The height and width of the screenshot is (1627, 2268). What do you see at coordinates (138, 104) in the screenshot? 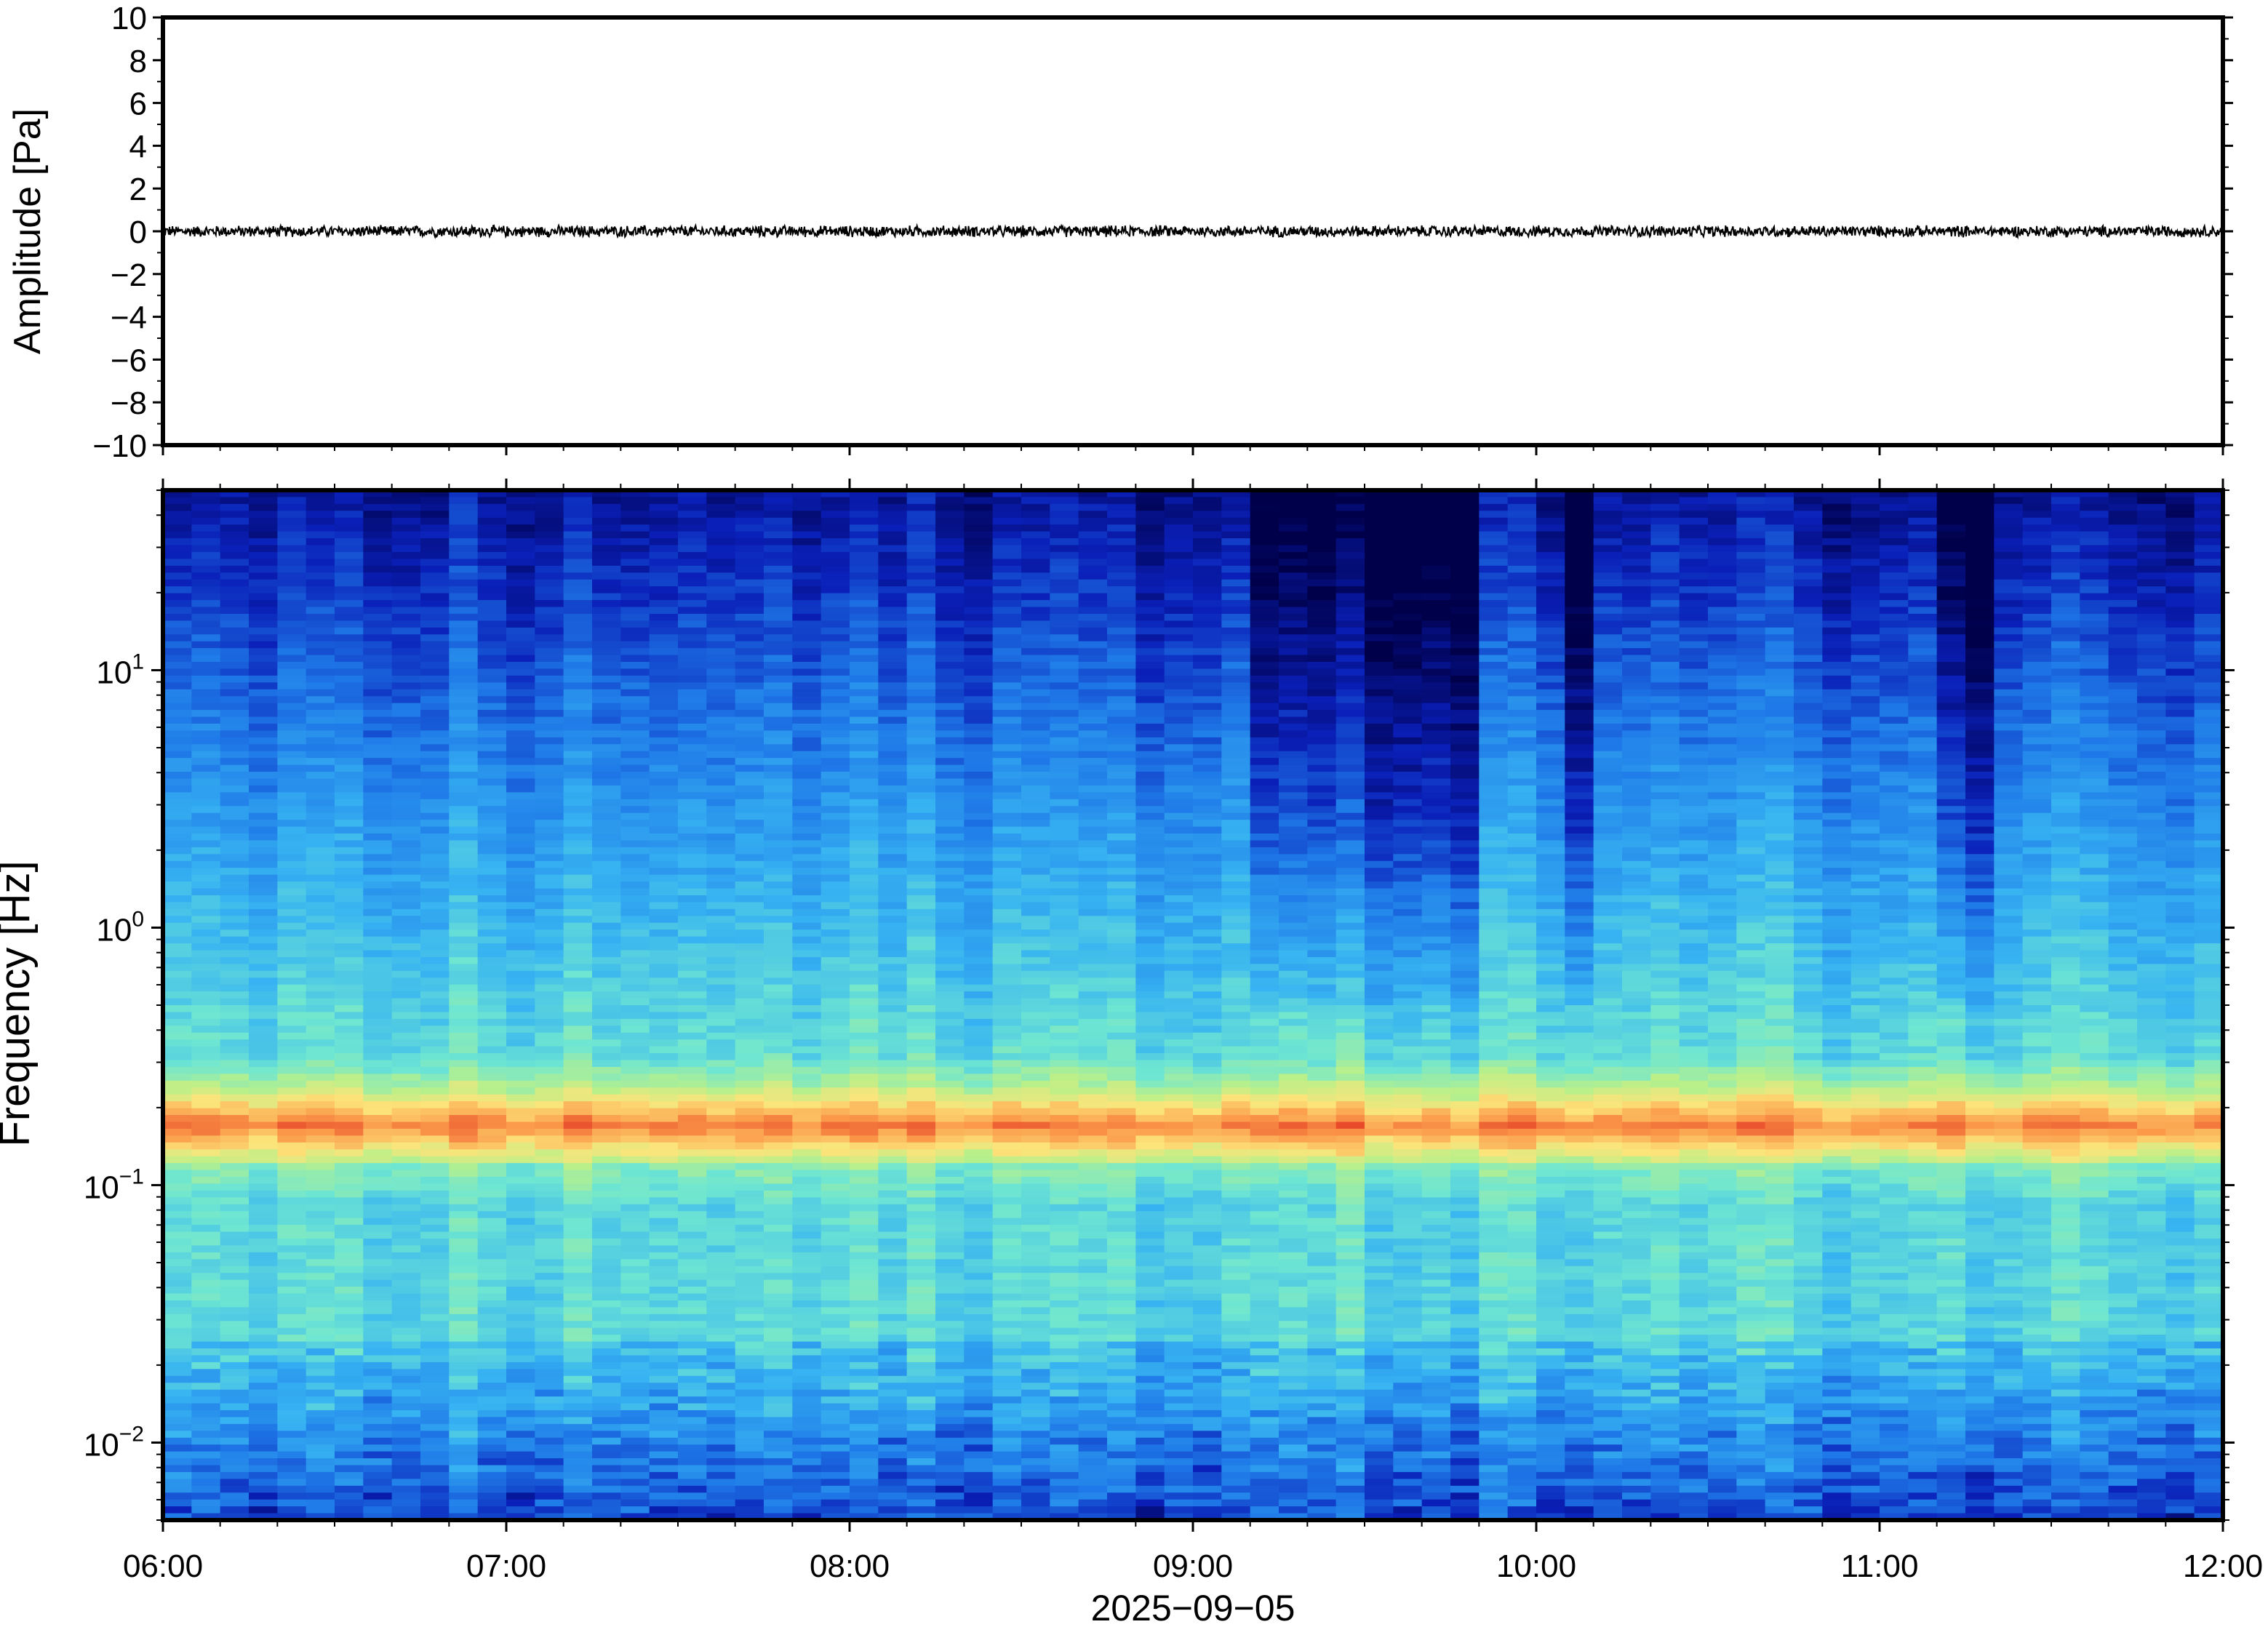
I see `waveform-y-tick-label: 6` at bounding box center [138, 104].